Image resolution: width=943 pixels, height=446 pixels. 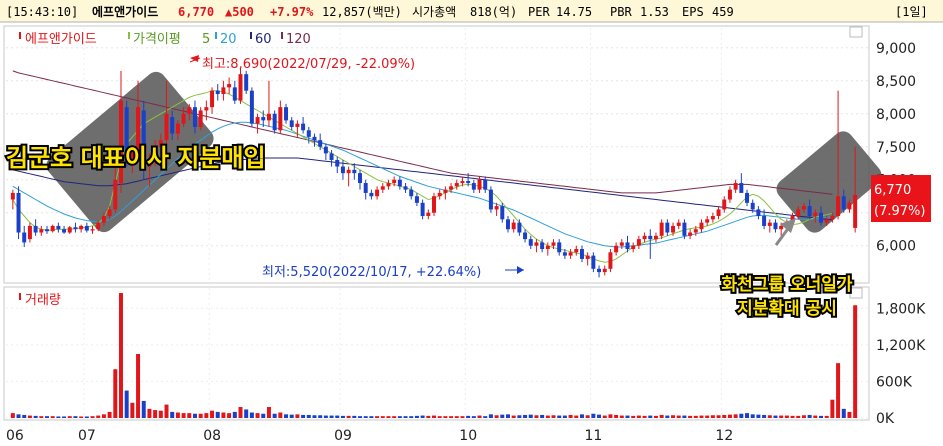 What do you see at coordinates (362, 12) in the screenshot?
I see `header-volume: 12,857(백만)` at bounding box center [362, 12].